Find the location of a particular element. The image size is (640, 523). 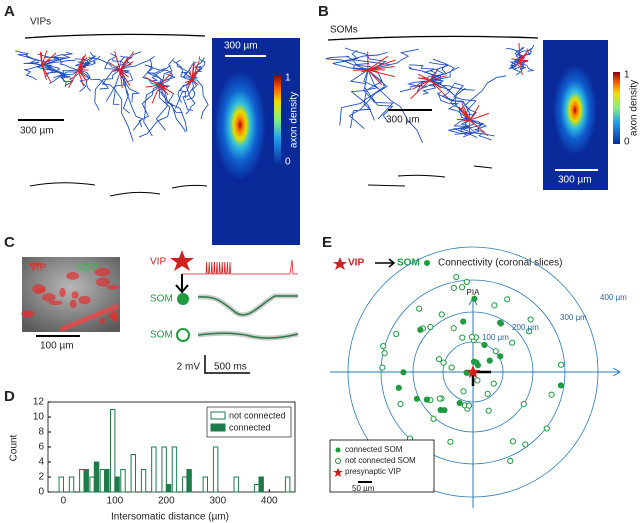

scale-label: 300 µm is located at coordinates (403, 120).